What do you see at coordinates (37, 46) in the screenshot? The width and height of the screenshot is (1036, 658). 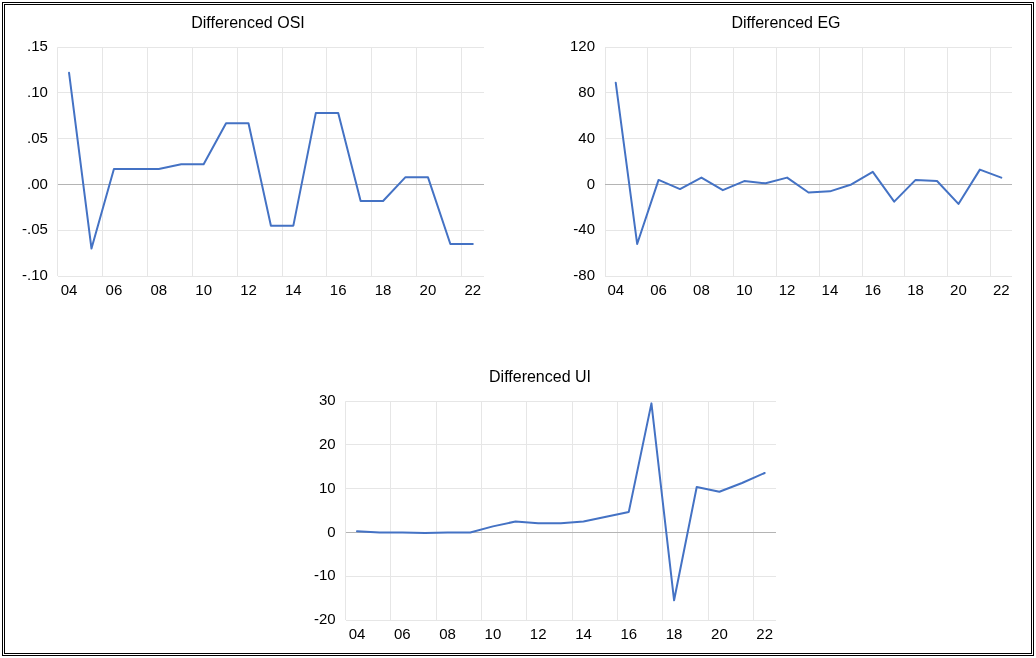 I see `y-tick-label: .15` at bounding box center [37, 46].